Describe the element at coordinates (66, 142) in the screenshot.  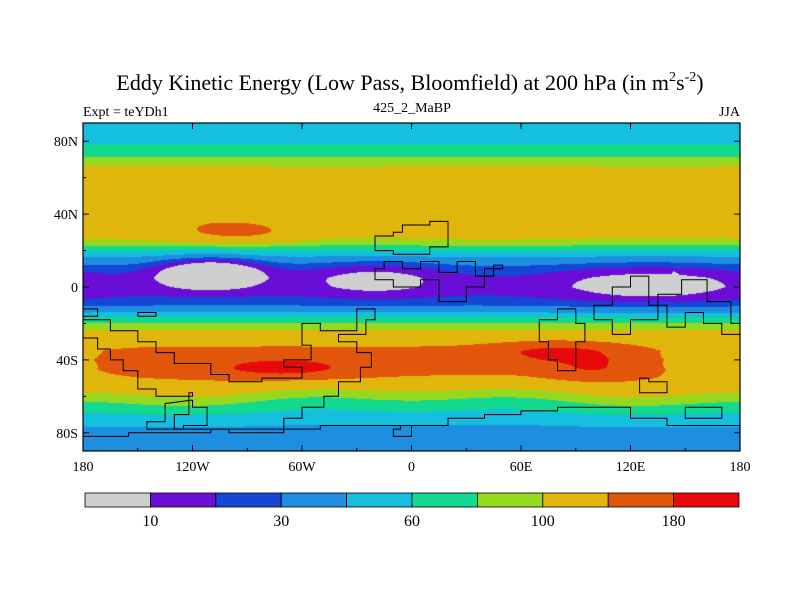
I see `y-tick-label: 80N` at that location.